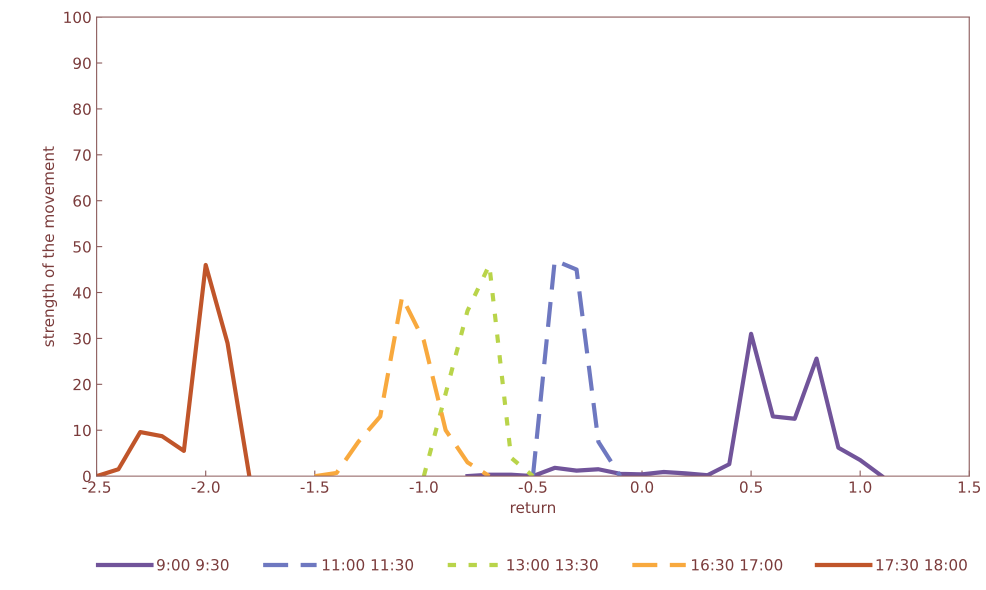 This screenshot has height=590, width=986. Describe the element at coordinates (50, 246) in the screenshot. I see `y-axis-title: strength of the movement` at that location.